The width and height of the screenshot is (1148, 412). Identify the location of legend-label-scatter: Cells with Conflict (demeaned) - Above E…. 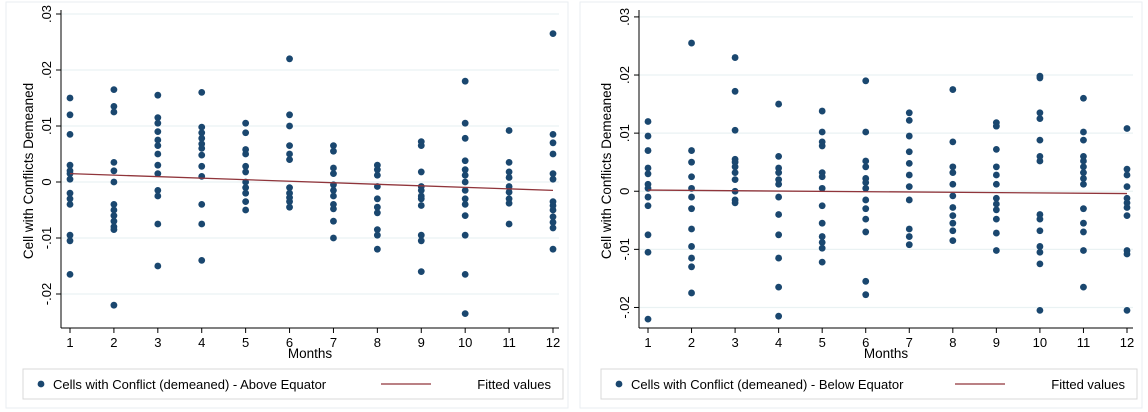
(190, 384).